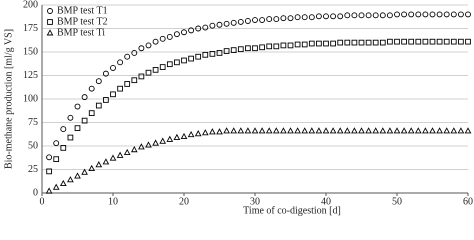  Describe the element at coordinates (81, 32) in the screenshot. I see `legend-label: BMP test Ti` at that location.